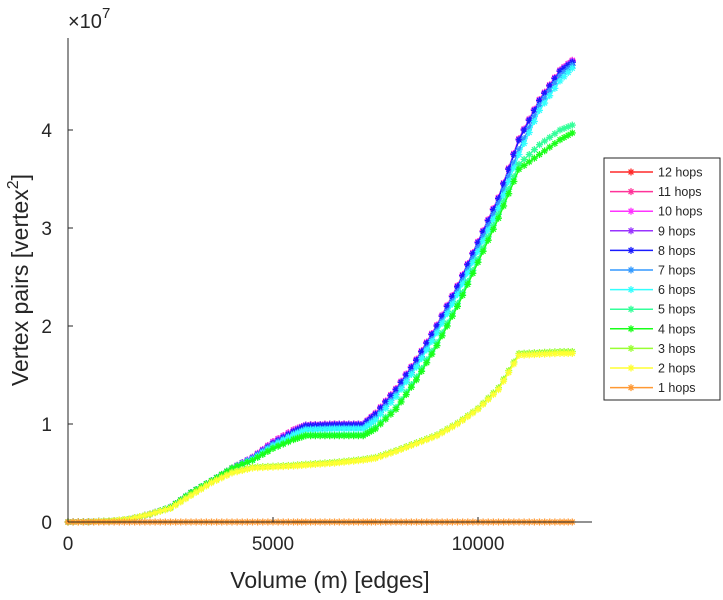  I want to click on y-tick-label: 4, so click(46, 131).